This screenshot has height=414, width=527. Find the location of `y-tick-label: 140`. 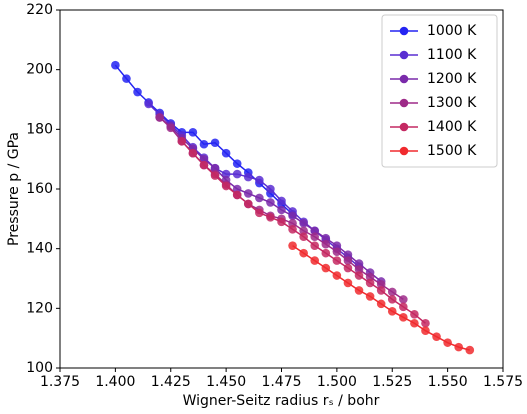

y-tick-label: 140 is located at coordinates (39, 249).